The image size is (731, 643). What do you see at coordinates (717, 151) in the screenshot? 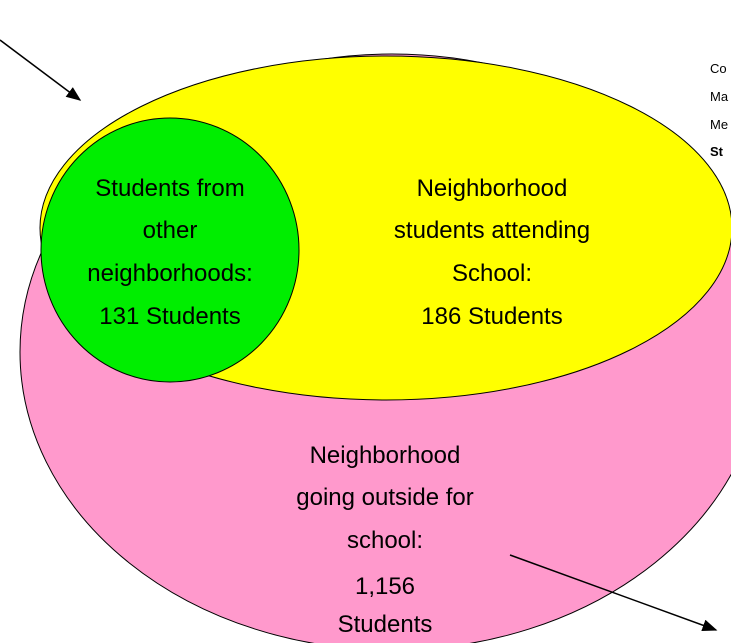
I see `note: St` at bounding box center [717, 151].